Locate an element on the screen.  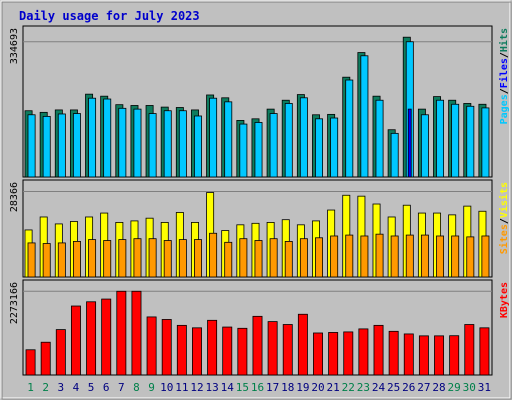
x-tick-label: 29 is located at coordinates (454, 387).